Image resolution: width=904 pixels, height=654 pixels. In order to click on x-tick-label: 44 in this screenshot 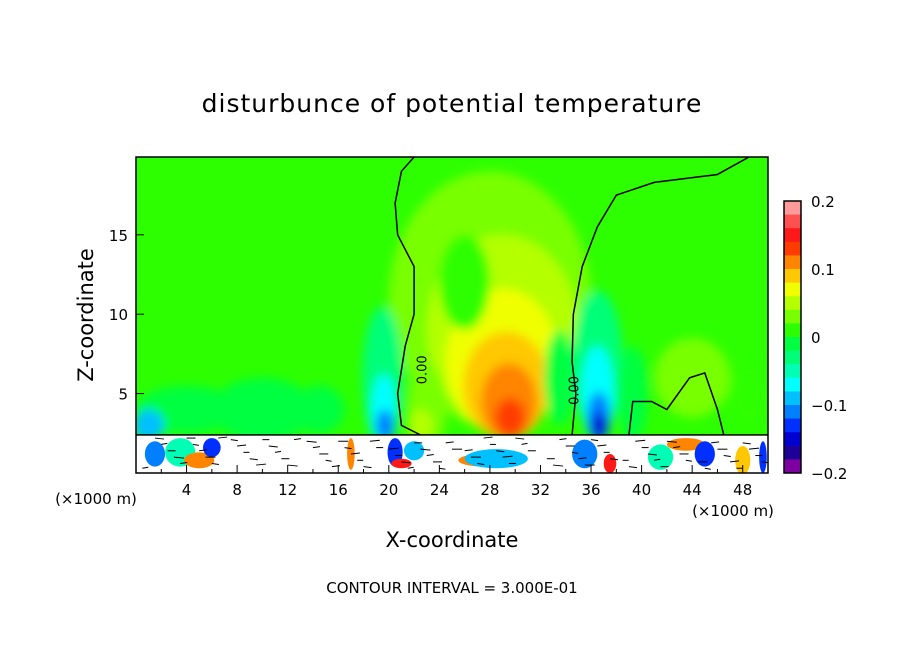, I will do `click(692, 490)`.